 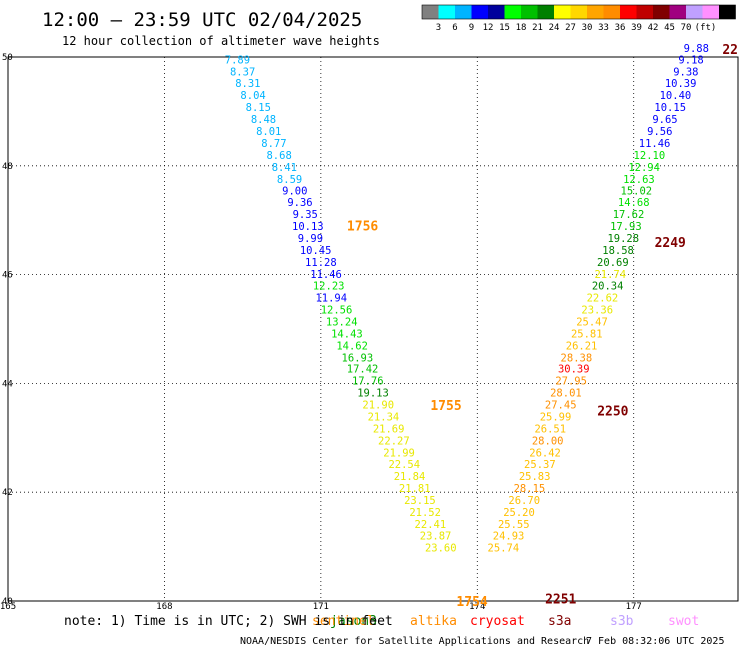 I want to click on wave-height-point: 27.45, so click(x=561, y=406).